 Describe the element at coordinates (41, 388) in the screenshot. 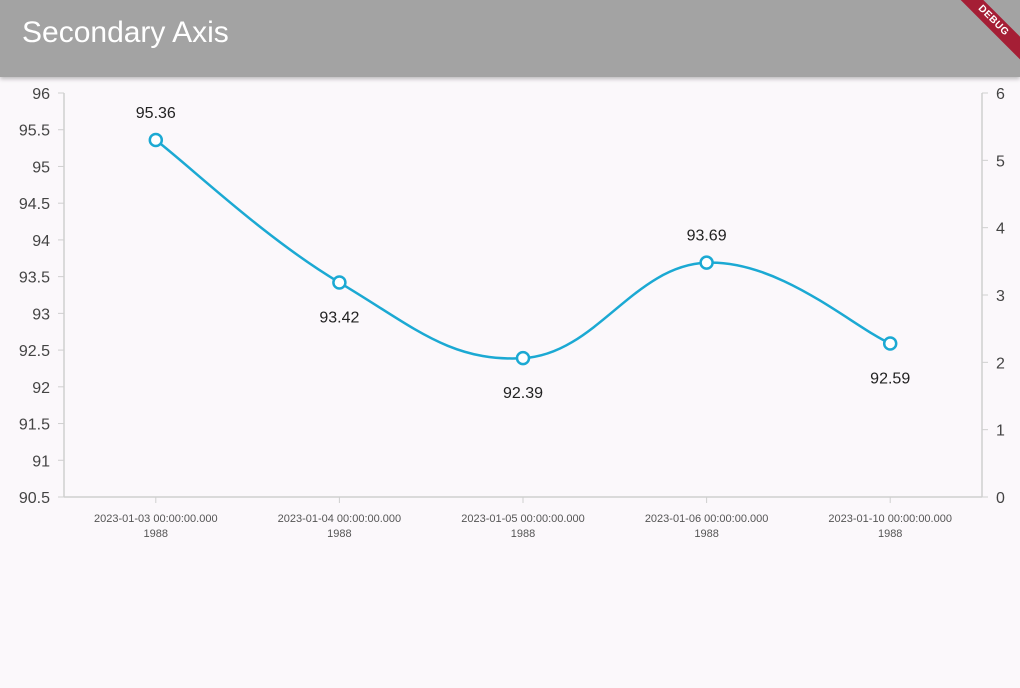

I see `y-tick-label: 92` at that location.